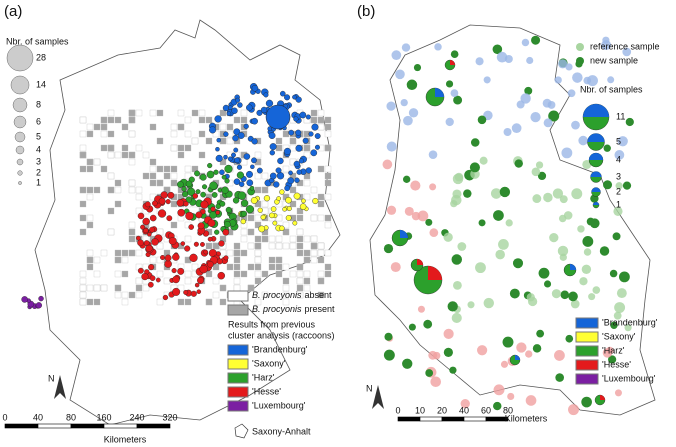 Image resolution: width=676 pixels, height=447 pixels. I want to click on panel-label: (b), so click(366, 11).